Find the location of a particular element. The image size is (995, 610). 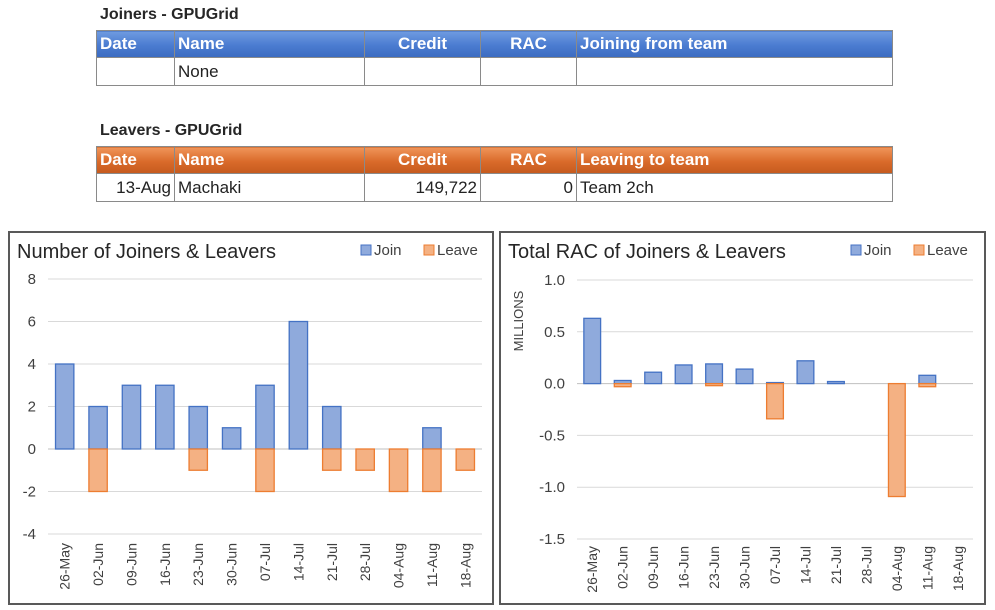

bar-join-23-Jun is located at coordinates (714, 374).